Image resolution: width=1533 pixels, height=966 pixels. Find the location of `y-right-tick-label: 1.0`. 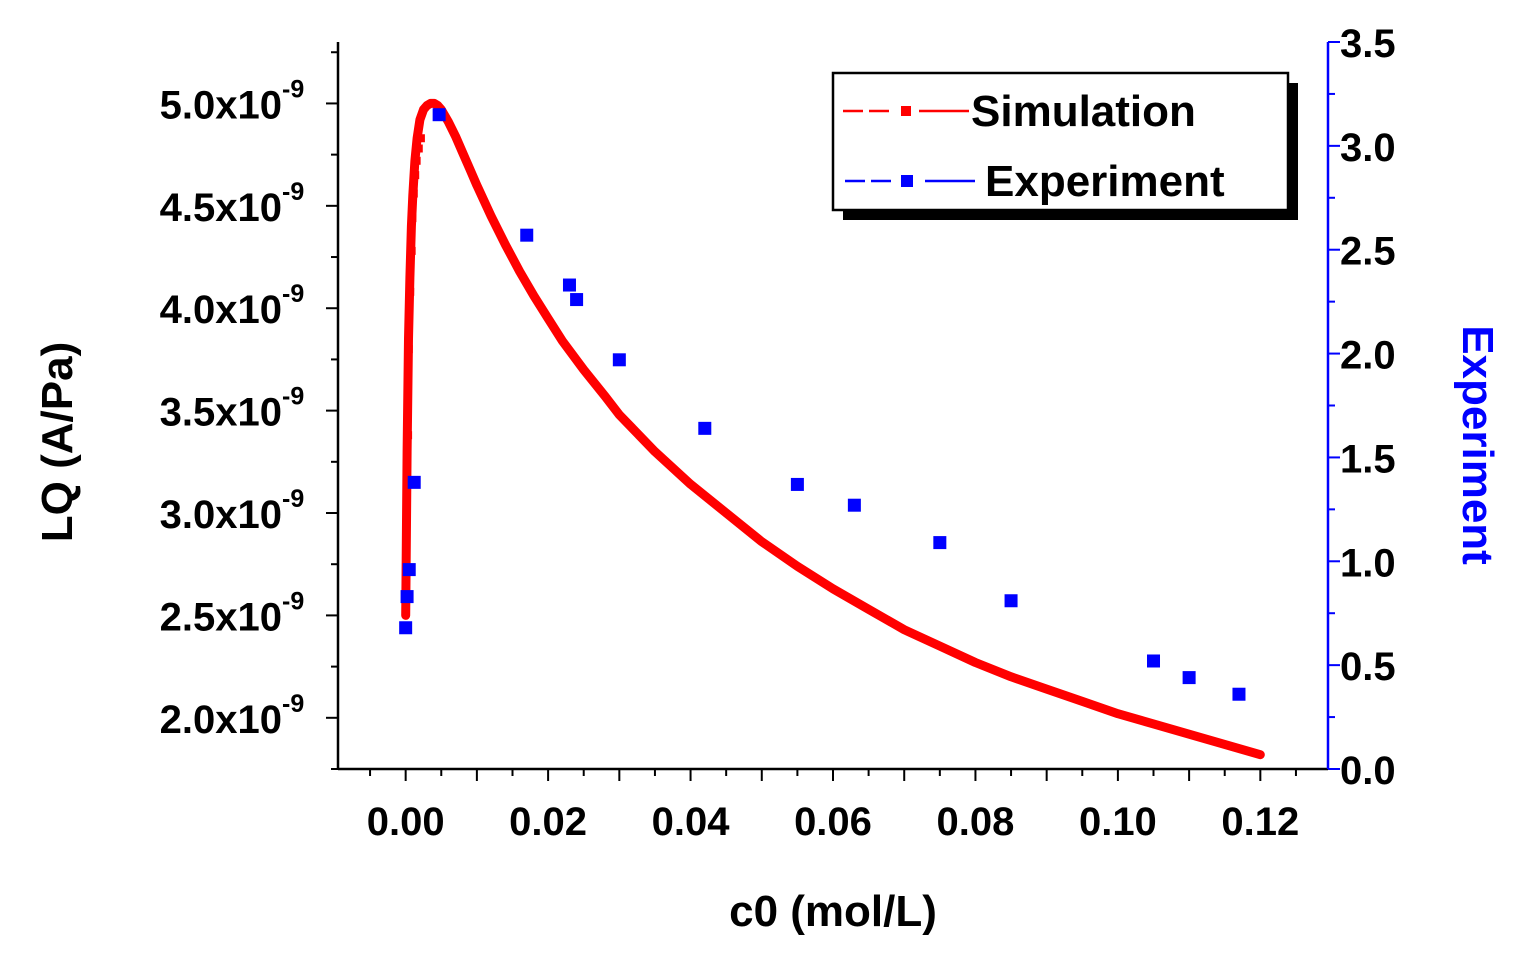

y-right-tick-label: 1.0 is located at coordinates (1368, 563).